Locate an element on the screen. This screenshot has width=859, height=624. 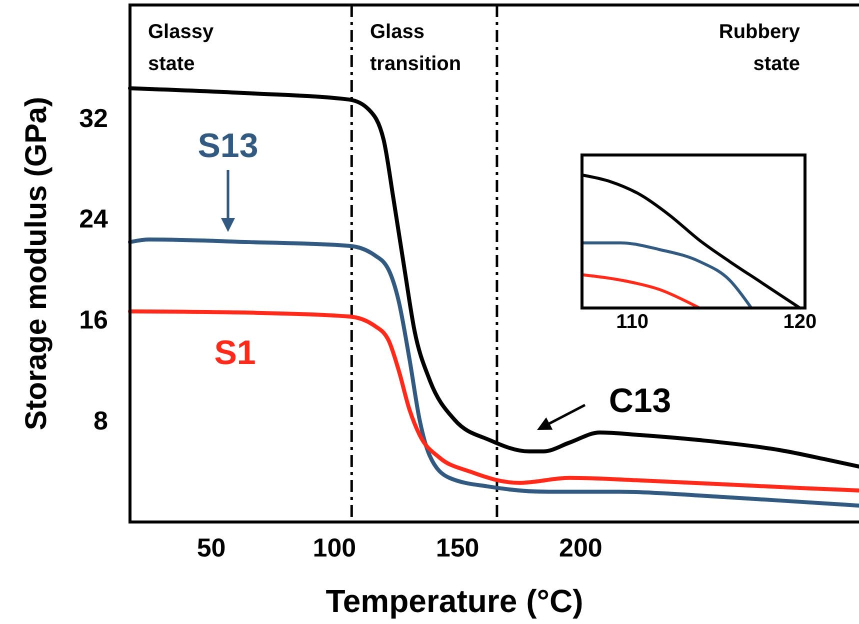
x-tick-label: 120 is located at coordinates (800, 322).